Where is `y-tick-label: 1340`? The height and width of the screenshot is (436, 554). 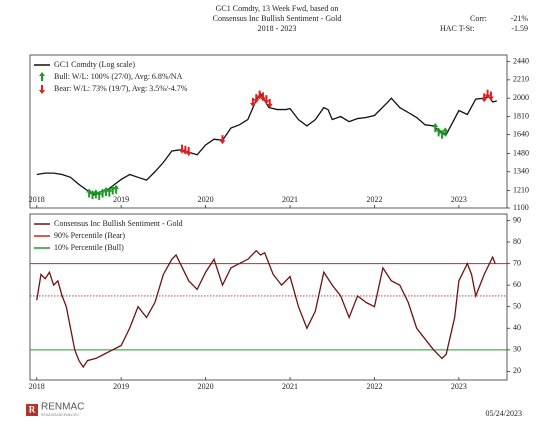 y-tick-label: 1340 is located at coordinates (521, 171).